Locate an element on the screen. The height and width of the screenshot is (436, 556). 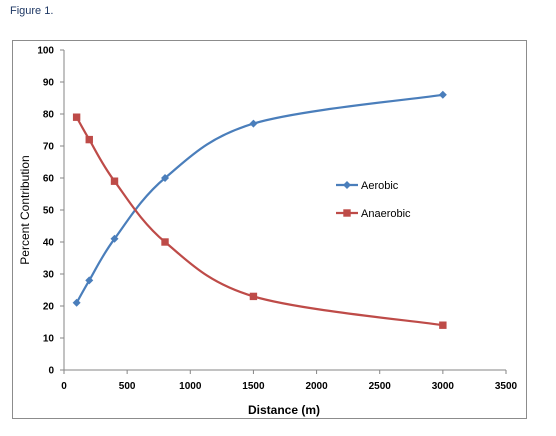
y-tick-label: 90 is located at coordinates (49, 83).